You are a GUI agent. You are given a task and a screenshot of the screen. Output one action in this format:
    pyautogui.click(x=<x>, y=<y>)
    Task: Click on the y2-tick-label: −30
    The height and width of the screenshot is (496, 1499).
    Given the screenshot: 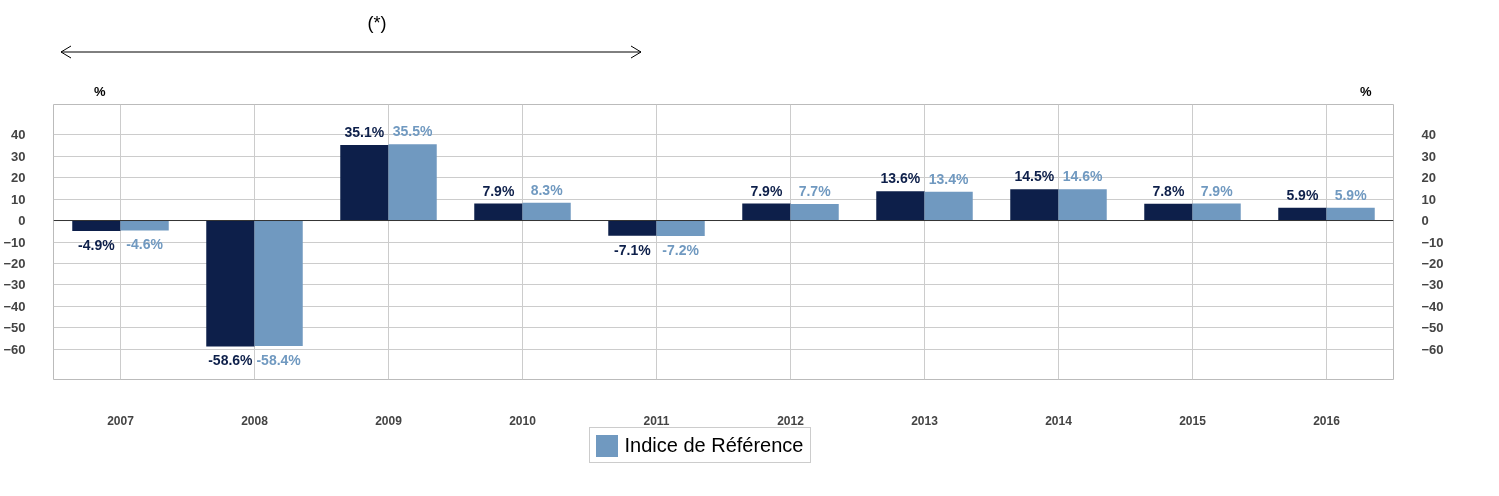 What is the action you would take?
    pyautogui.click(x=1432, y=285)
    